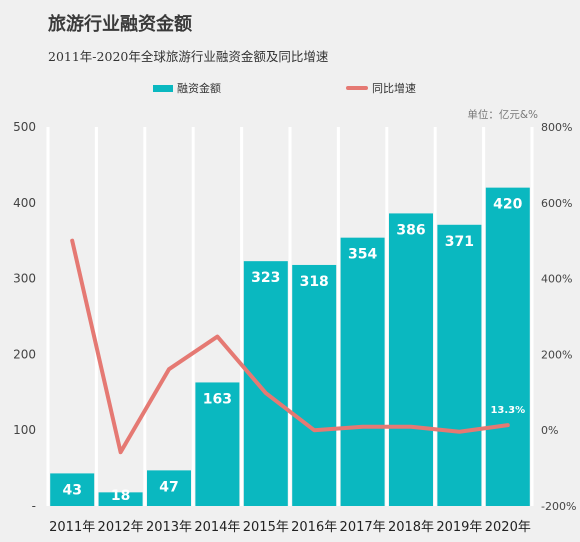  I want to click on x-tick-5: 2016年, so click(314, 527).